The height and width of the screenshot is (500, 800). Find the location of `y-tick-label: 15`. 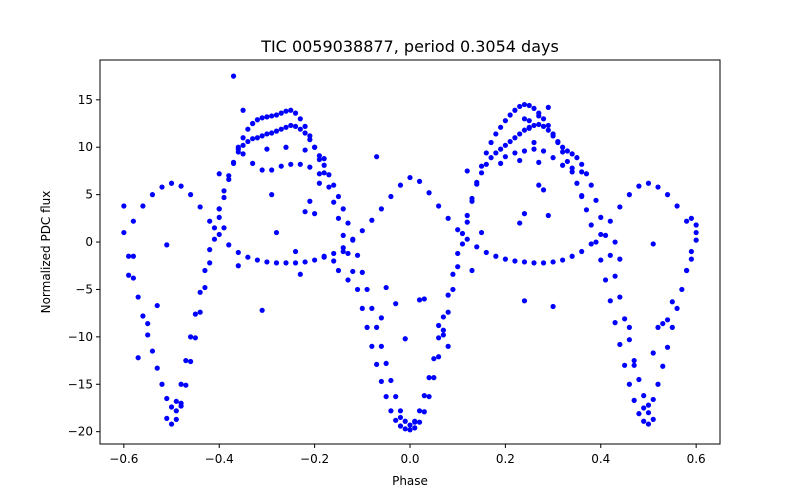

y-tick-label: 15 is located at coordinates (85, 100).